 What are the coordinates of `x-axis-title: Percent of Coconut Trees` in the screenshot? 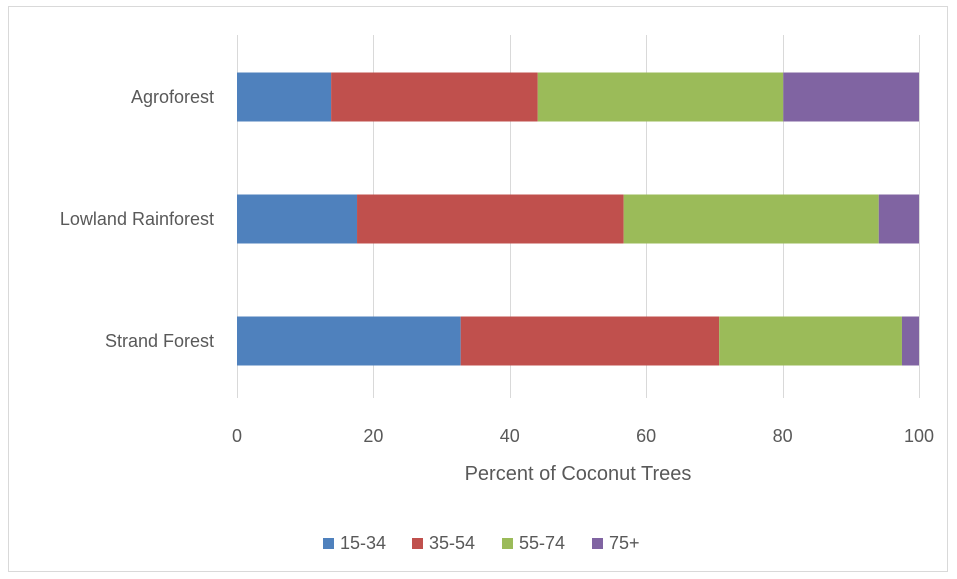 It's located at (578, 474).